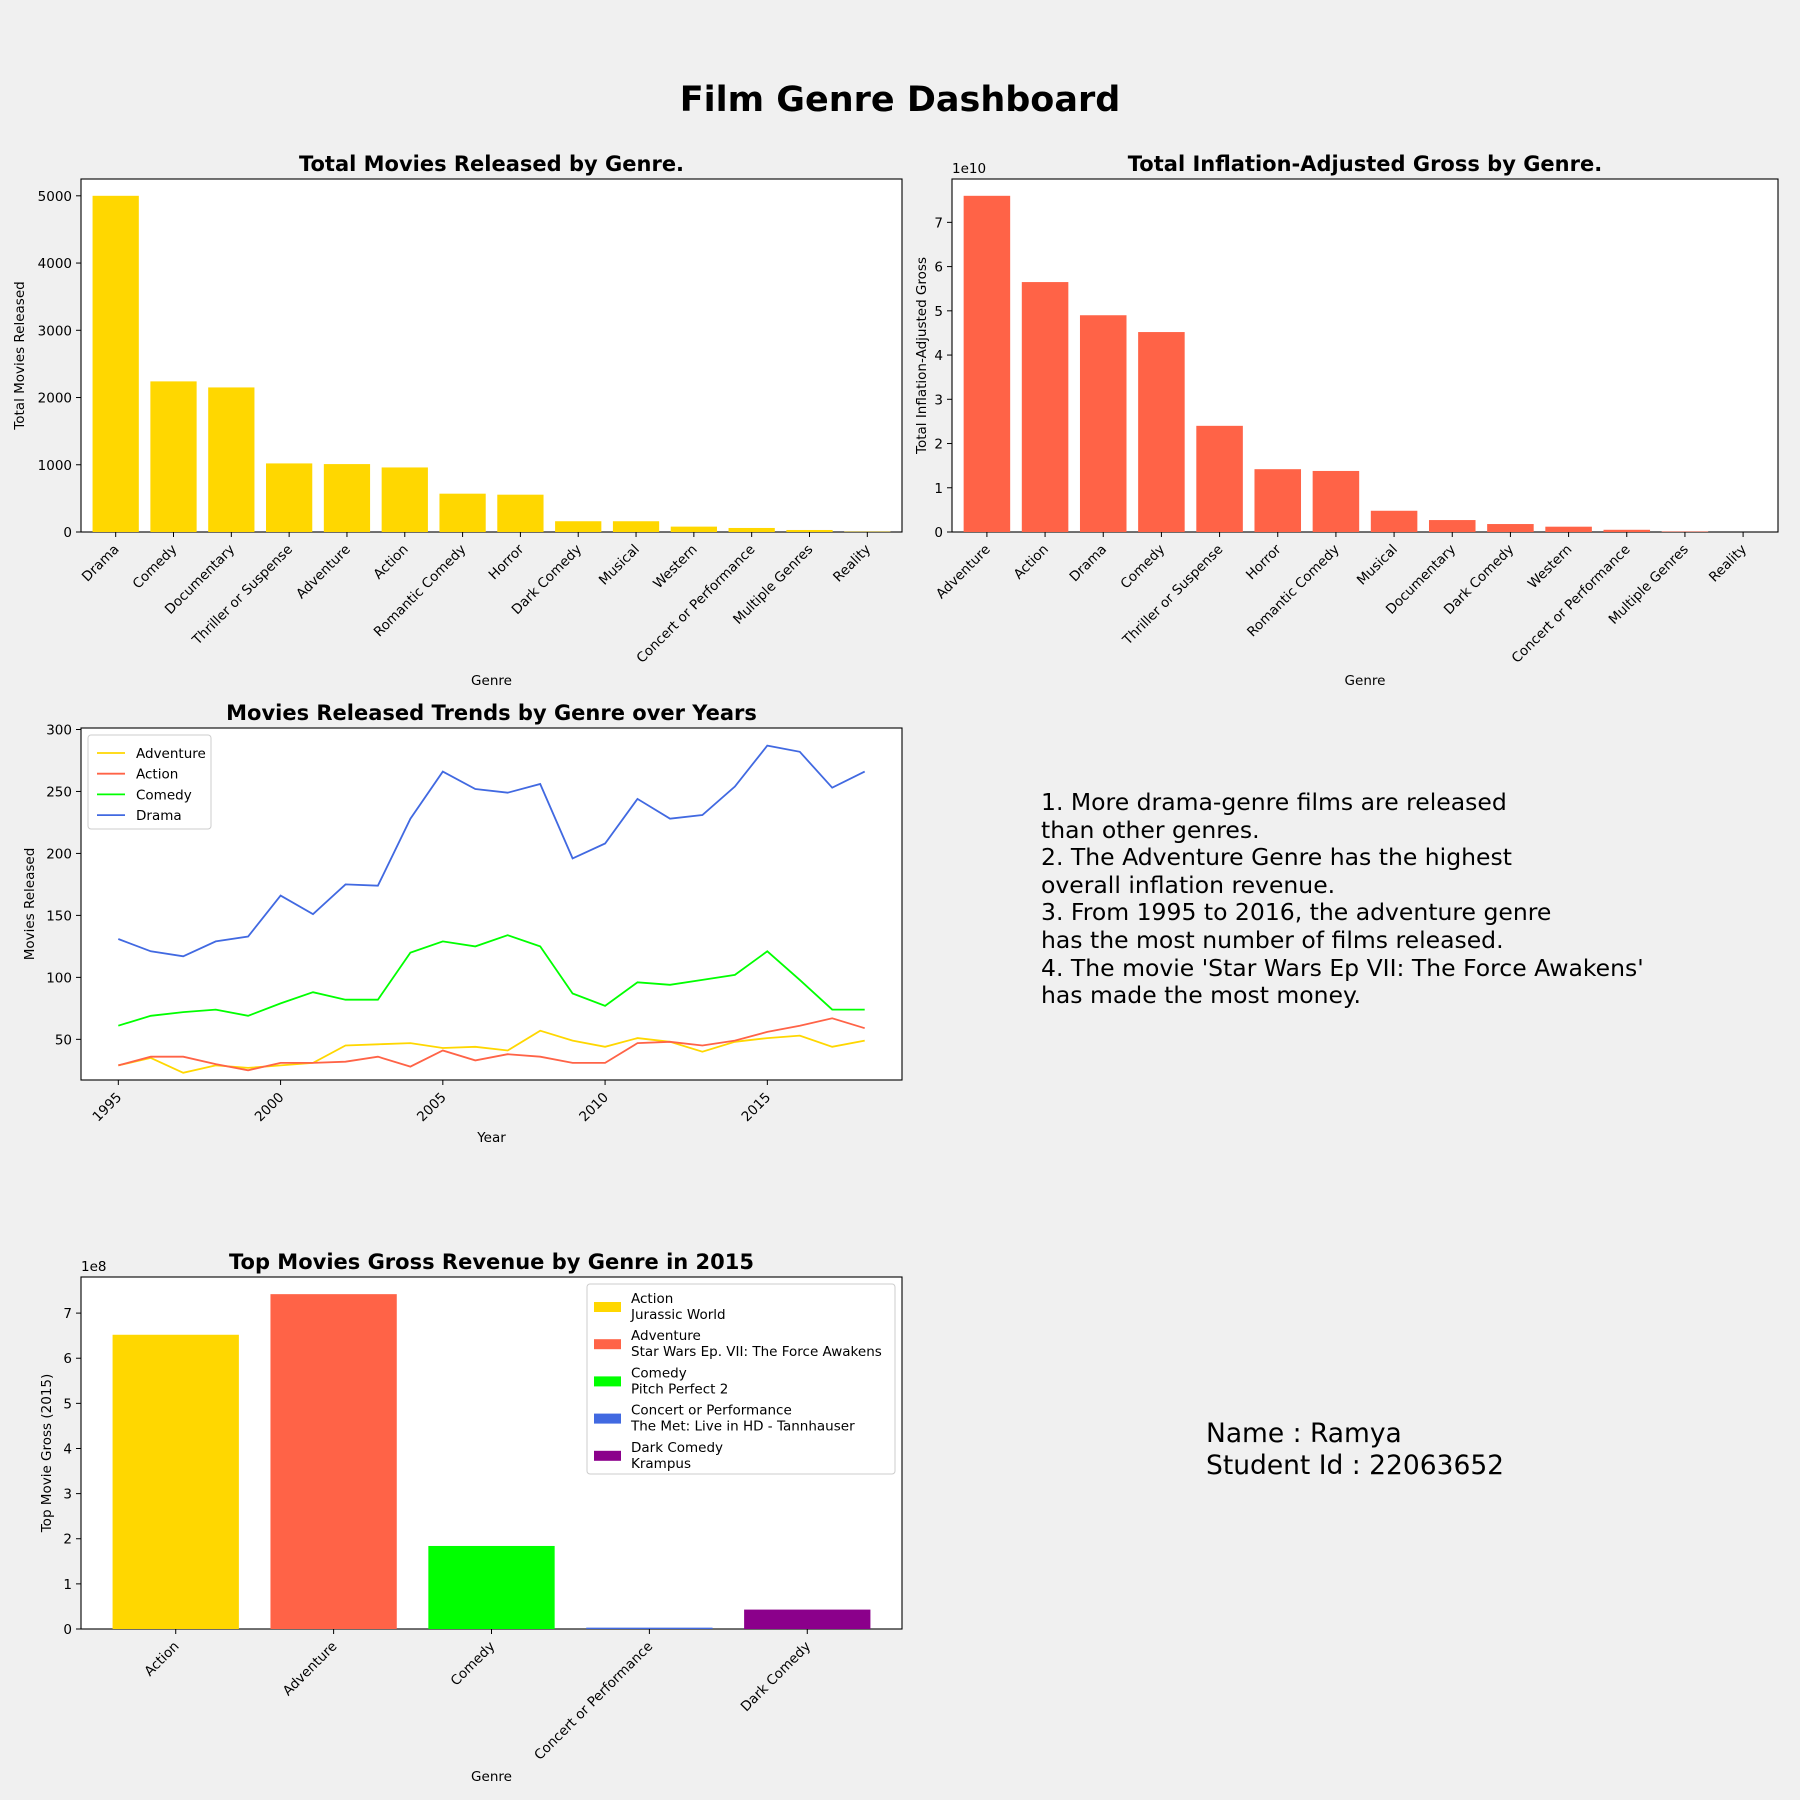  I want to click on y-tick-label: 1000, so click(55, 466).